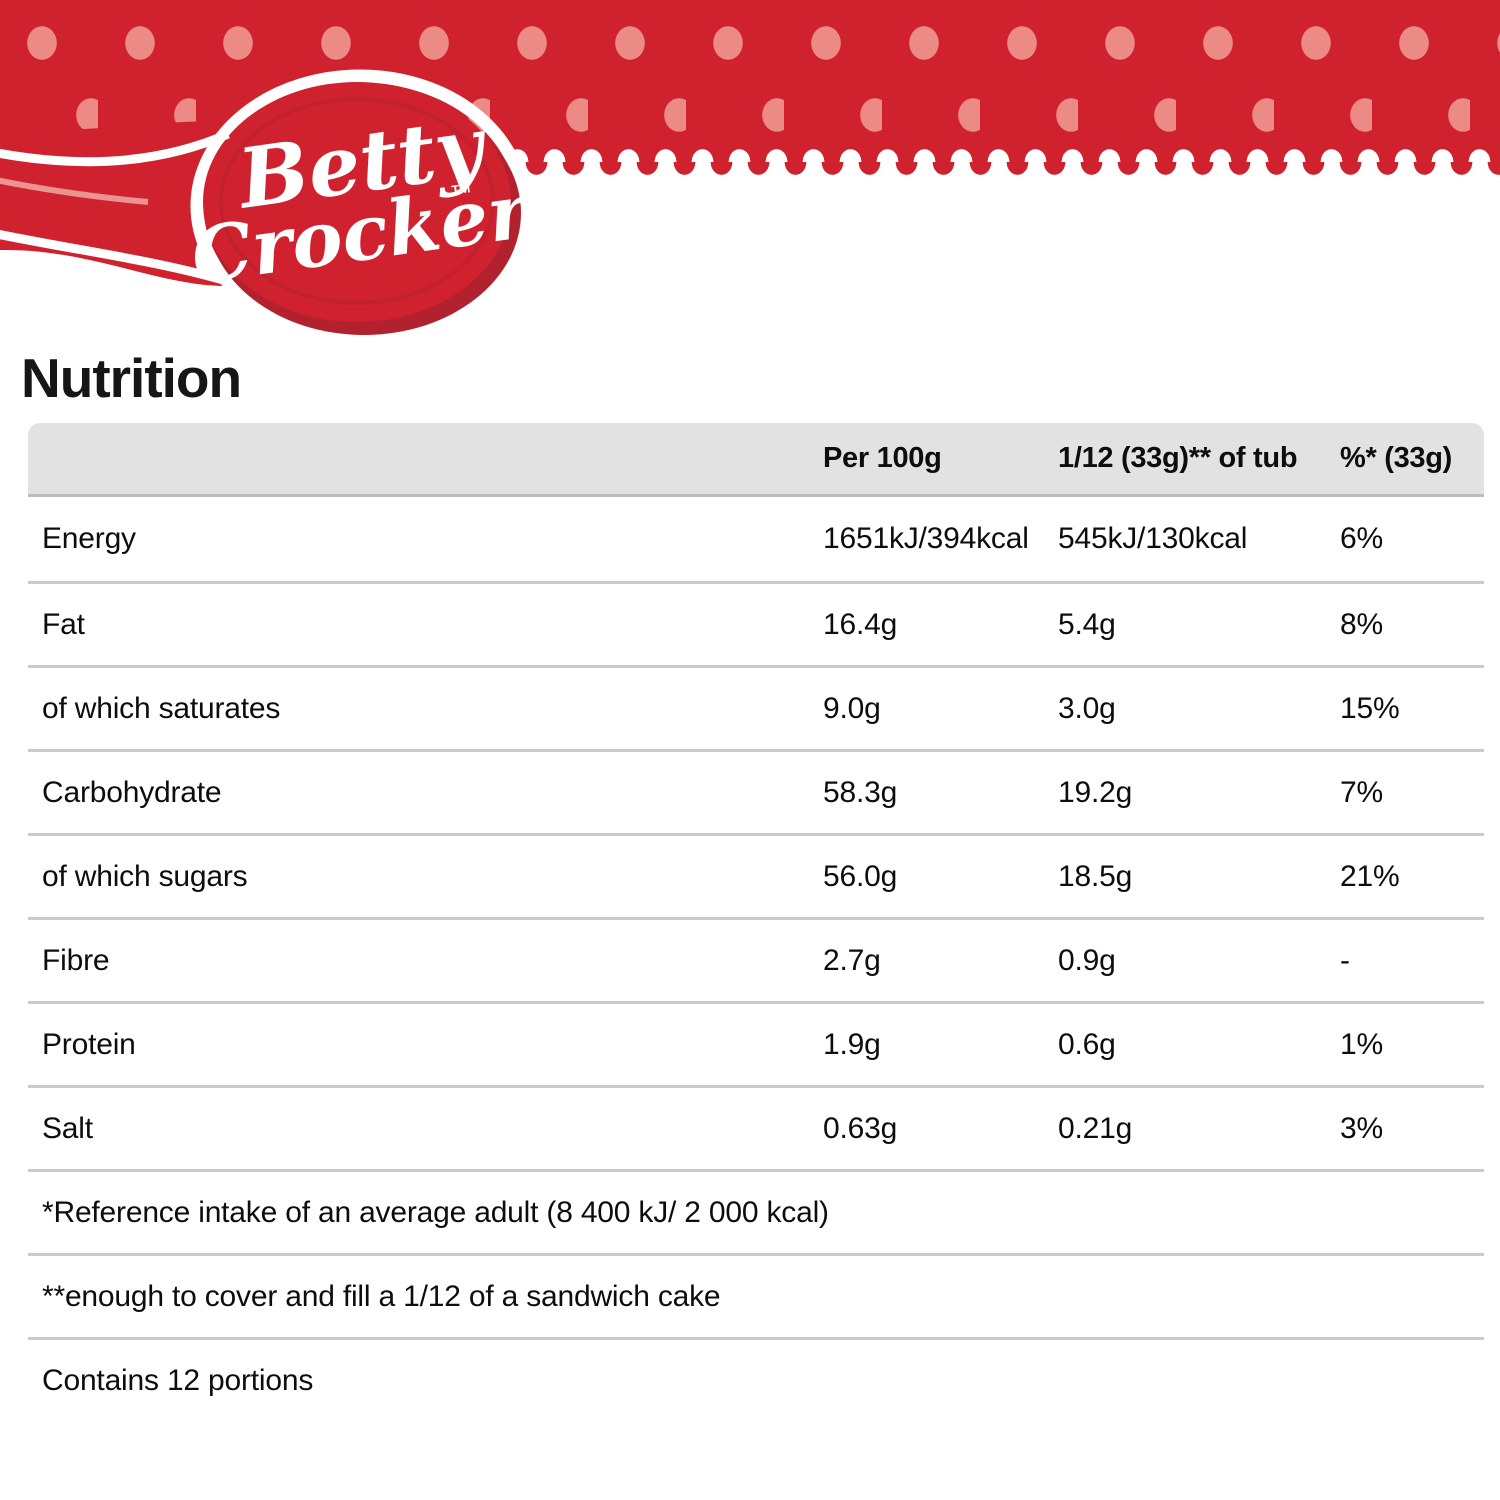  Describe the element at coordinates (756, 539) in the screenshot. I see `table-row-energy: Energy 1651kJ/394kcal 545kJ/130kcal 6%` at that location.